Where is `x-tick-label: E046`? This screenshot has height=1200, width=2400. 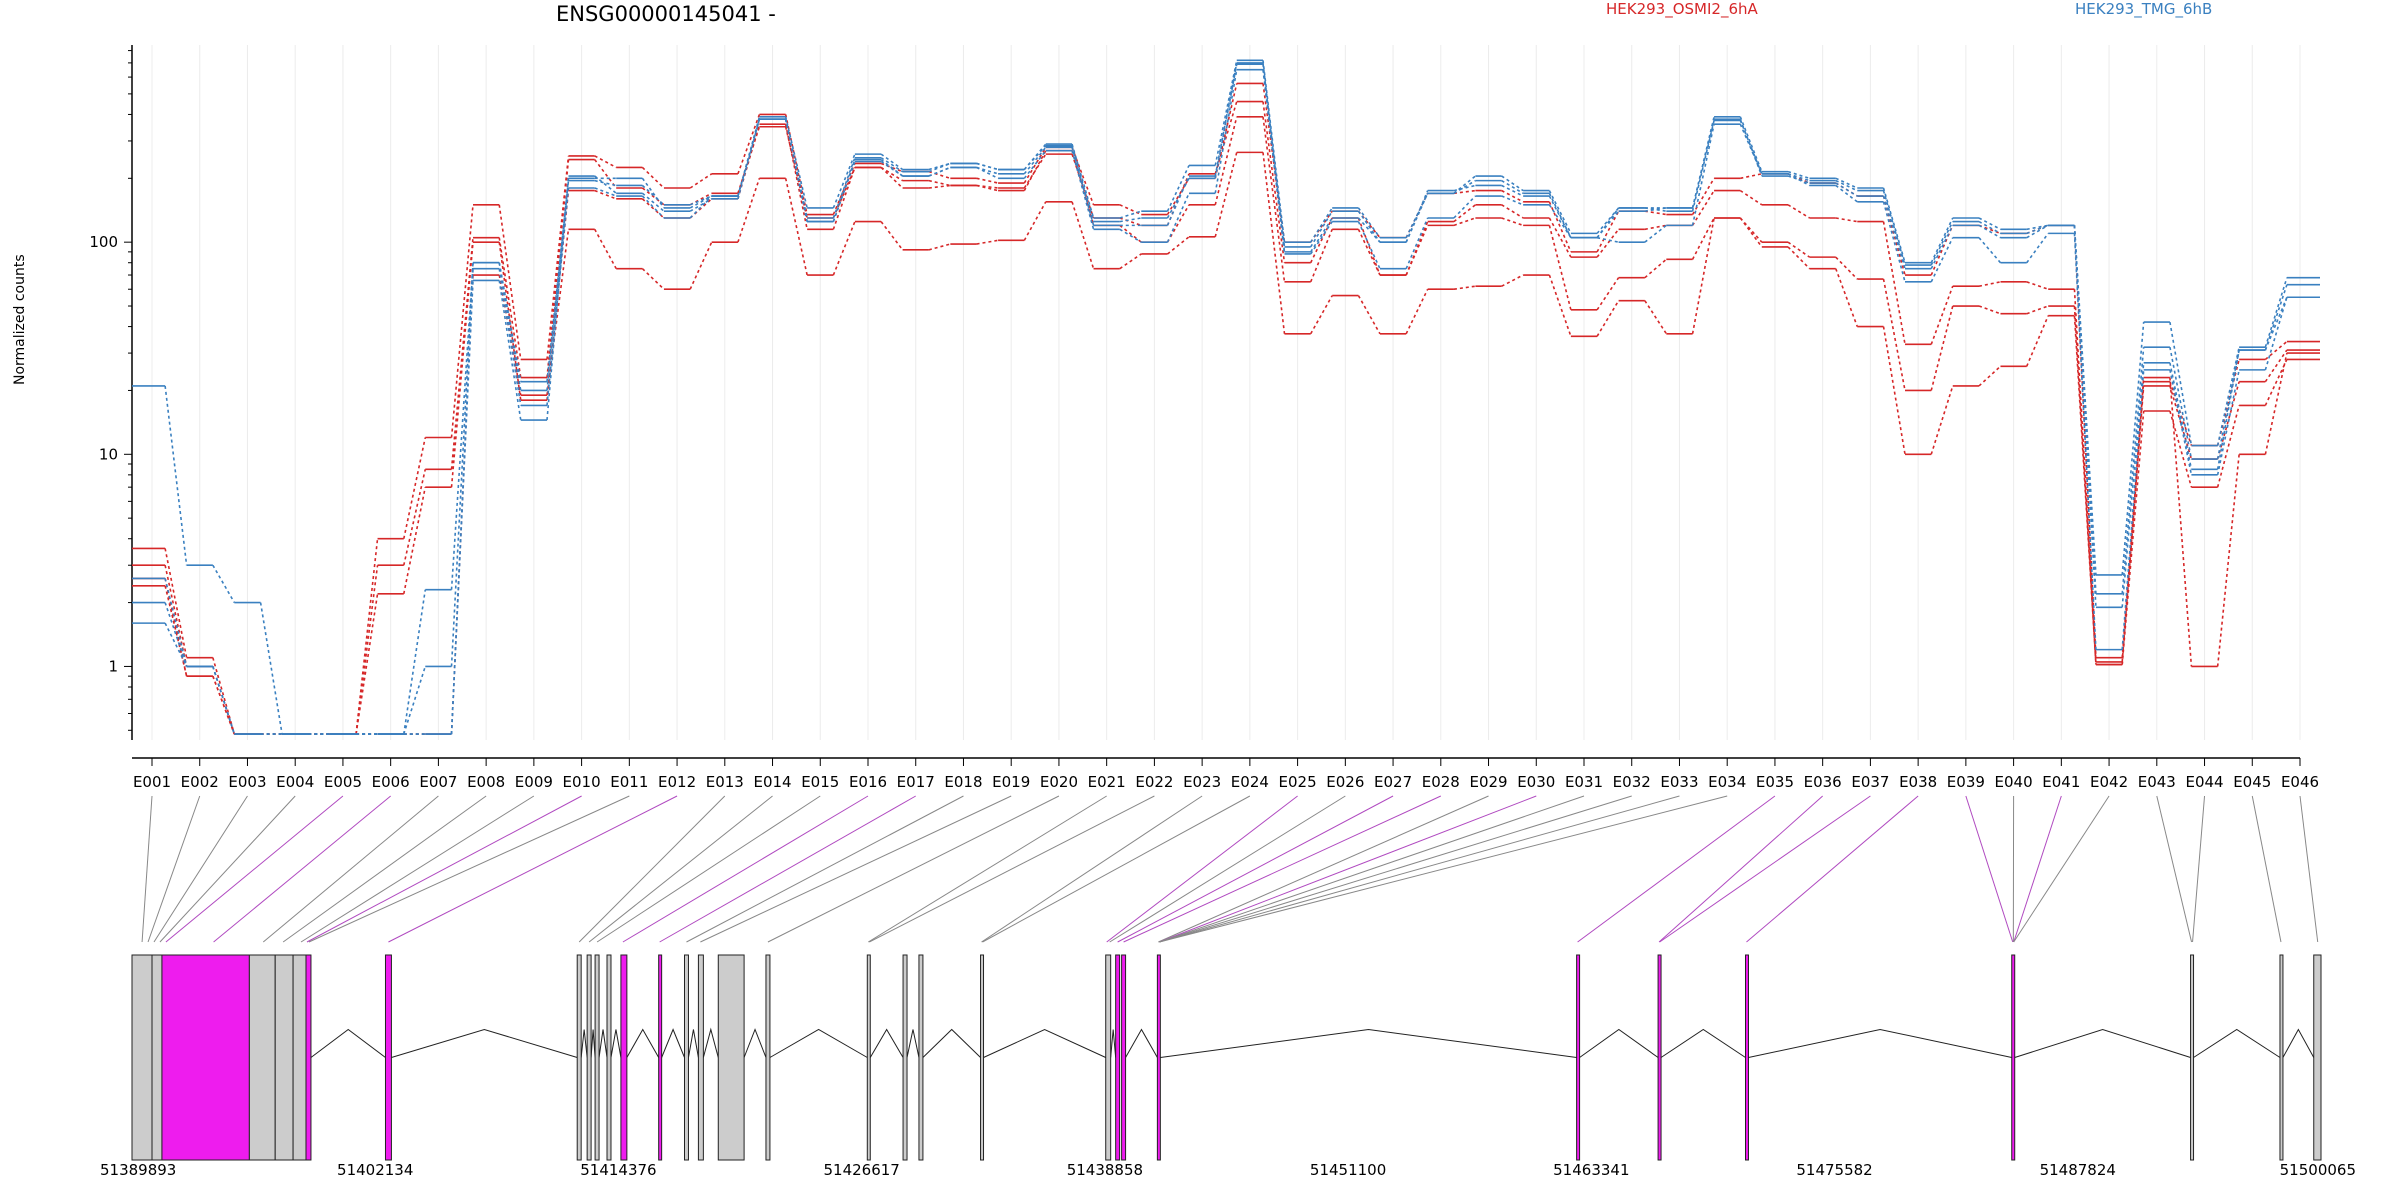 x-tick-label: E046 is located at coordinates (2300, 782).